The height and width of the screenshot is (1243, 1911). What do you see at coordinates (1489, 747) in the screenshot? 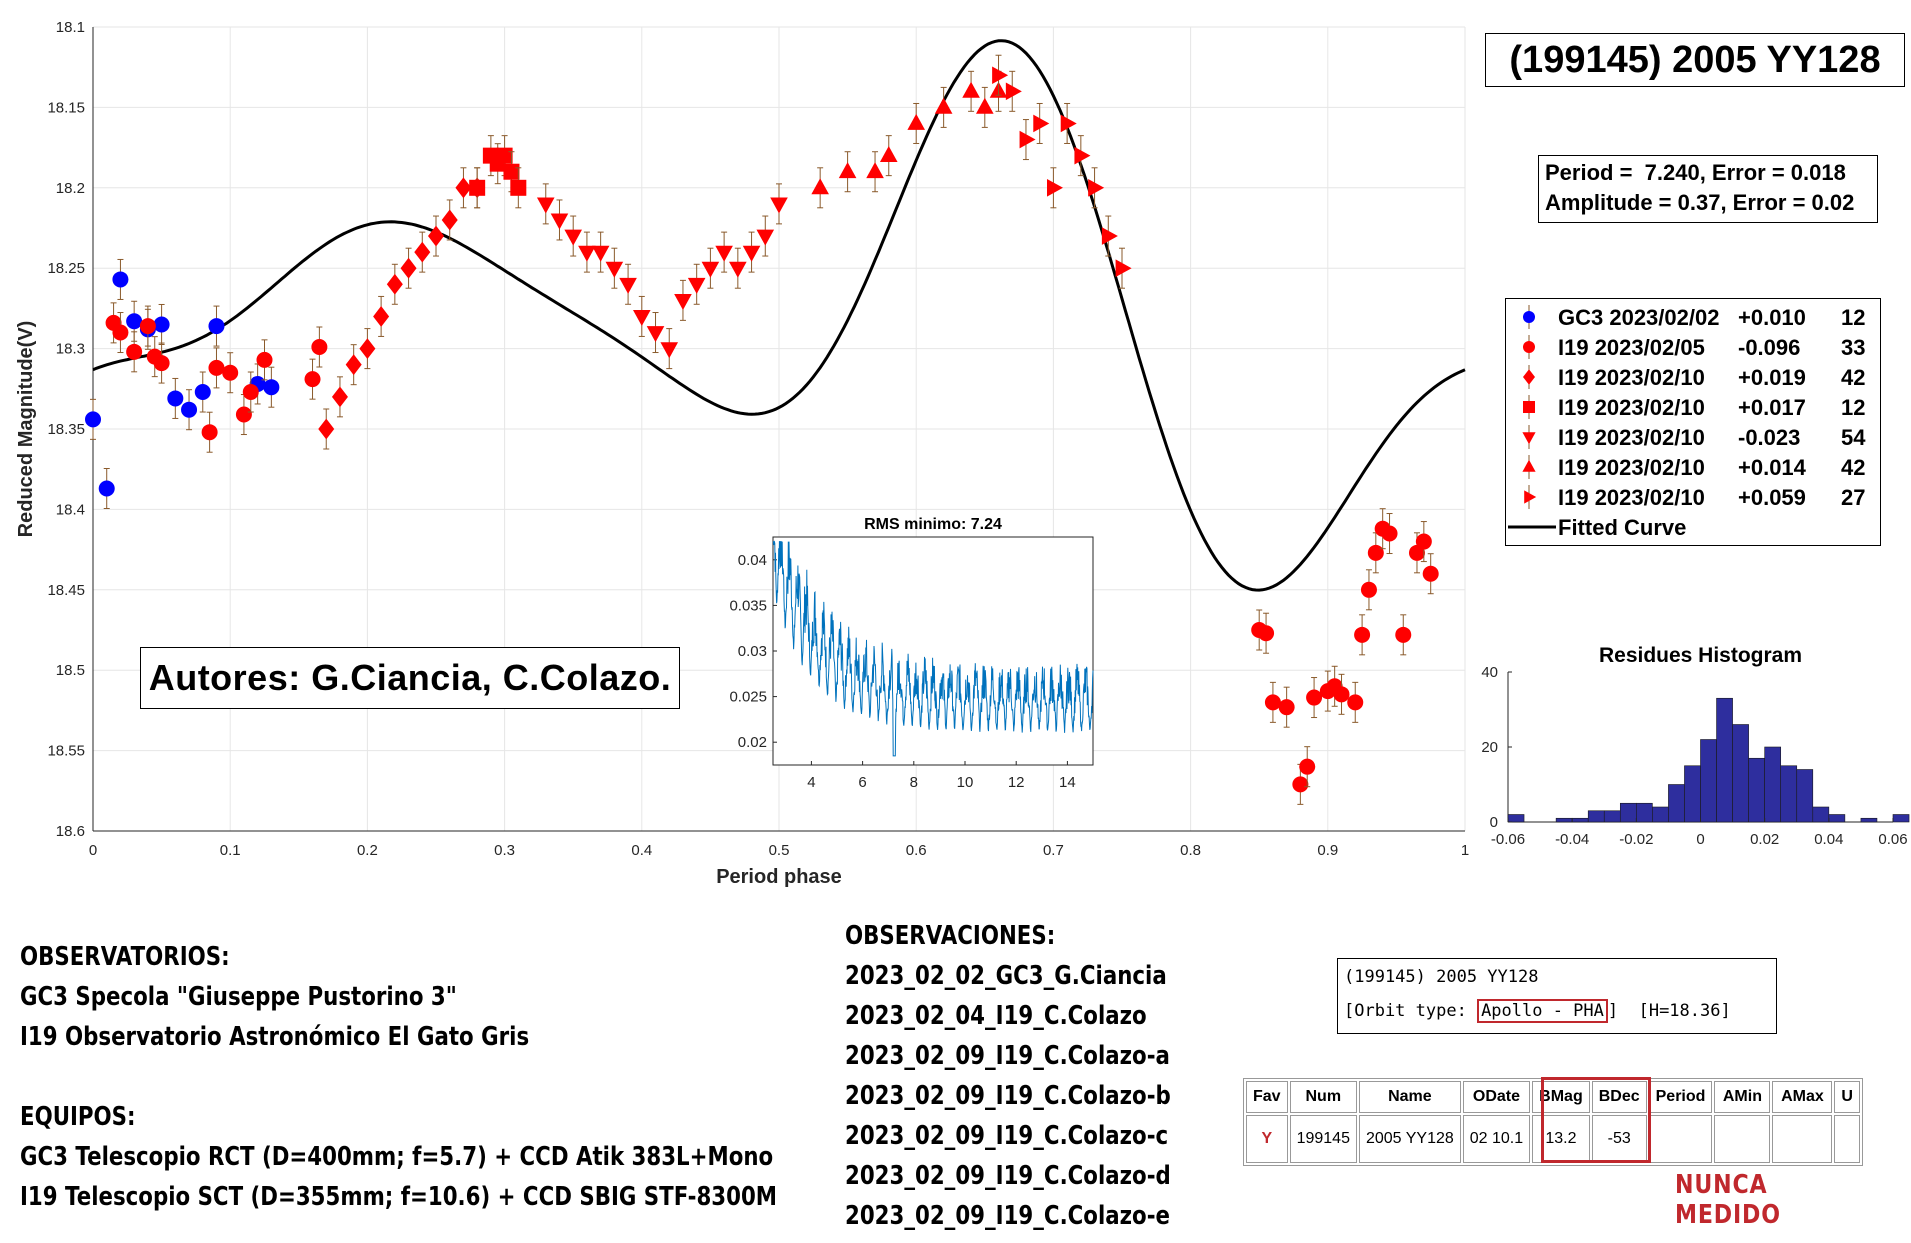
I see `hist-y-tick-label: 20` at bounding box center [1489, 747].